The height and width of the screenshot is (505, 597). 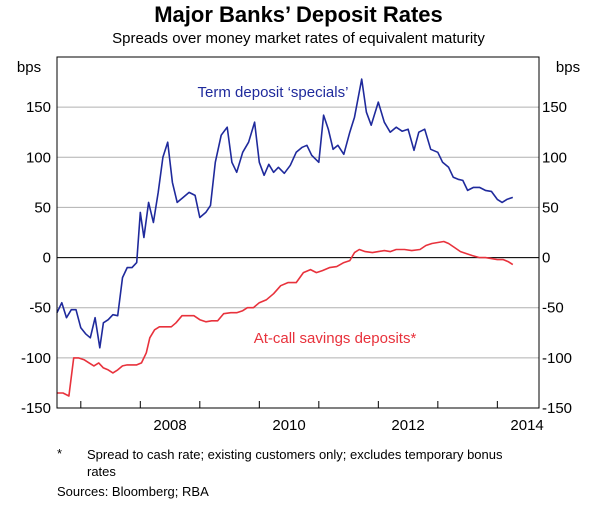 I want to click on y-tick-label-left: 100, so click(x=38, y=157).